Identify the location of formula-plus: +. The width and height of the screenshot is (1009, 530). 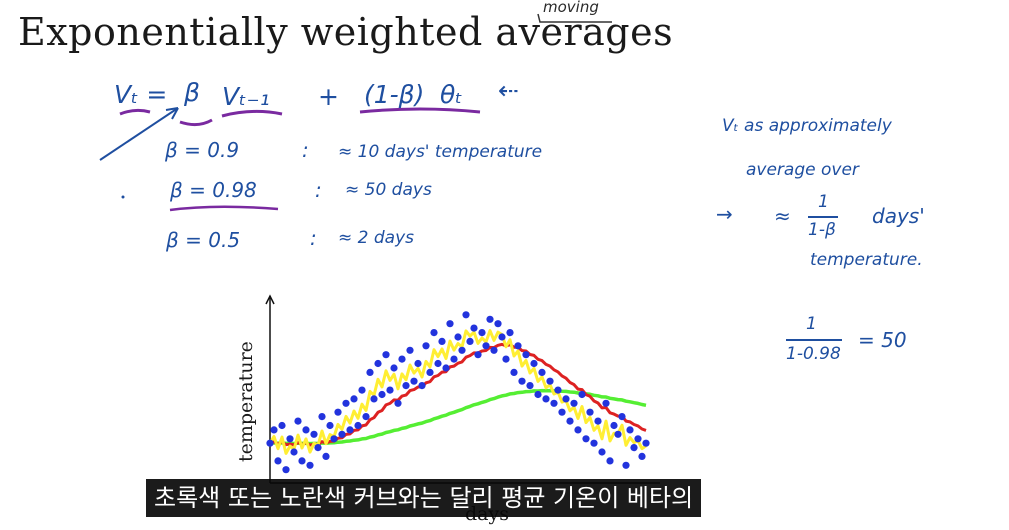
(328, 96).